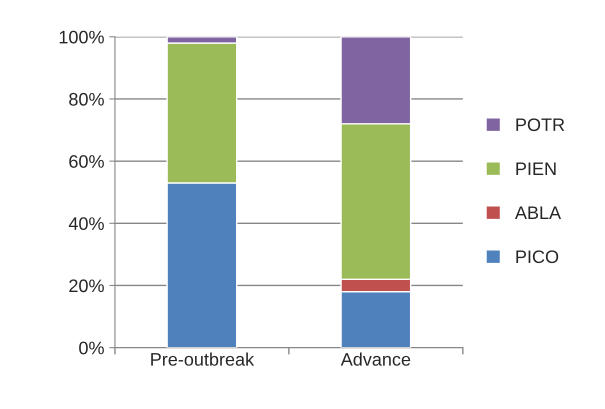 The height and width of the screenshot is (409, 605). What do you see at coordinates (86, 161) in the screenshot?
I see `y-tick-label: 60%` at bounding box center [86, 161].